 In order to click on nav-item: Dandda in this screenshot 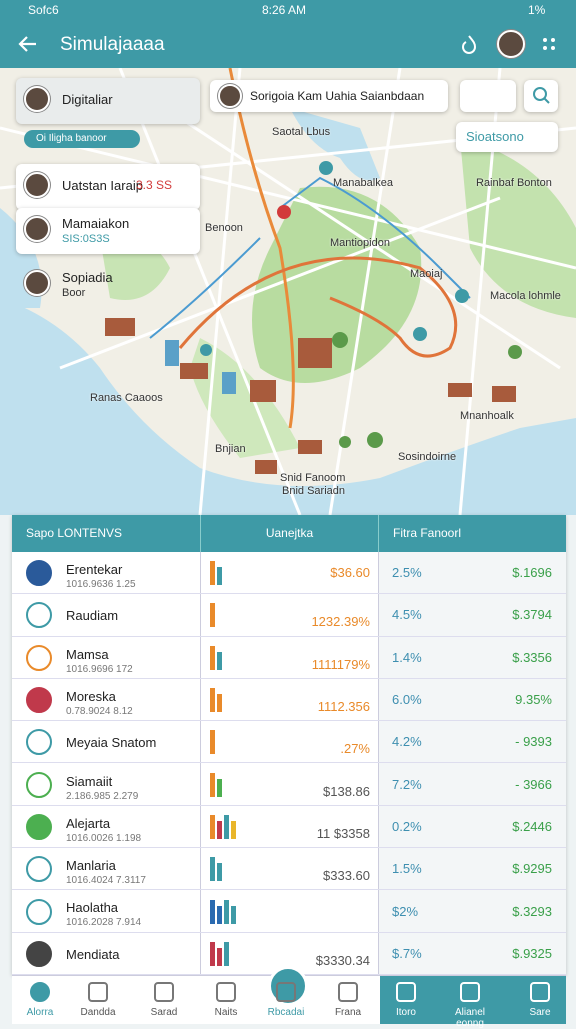, I will do `click(98, 1001)`.